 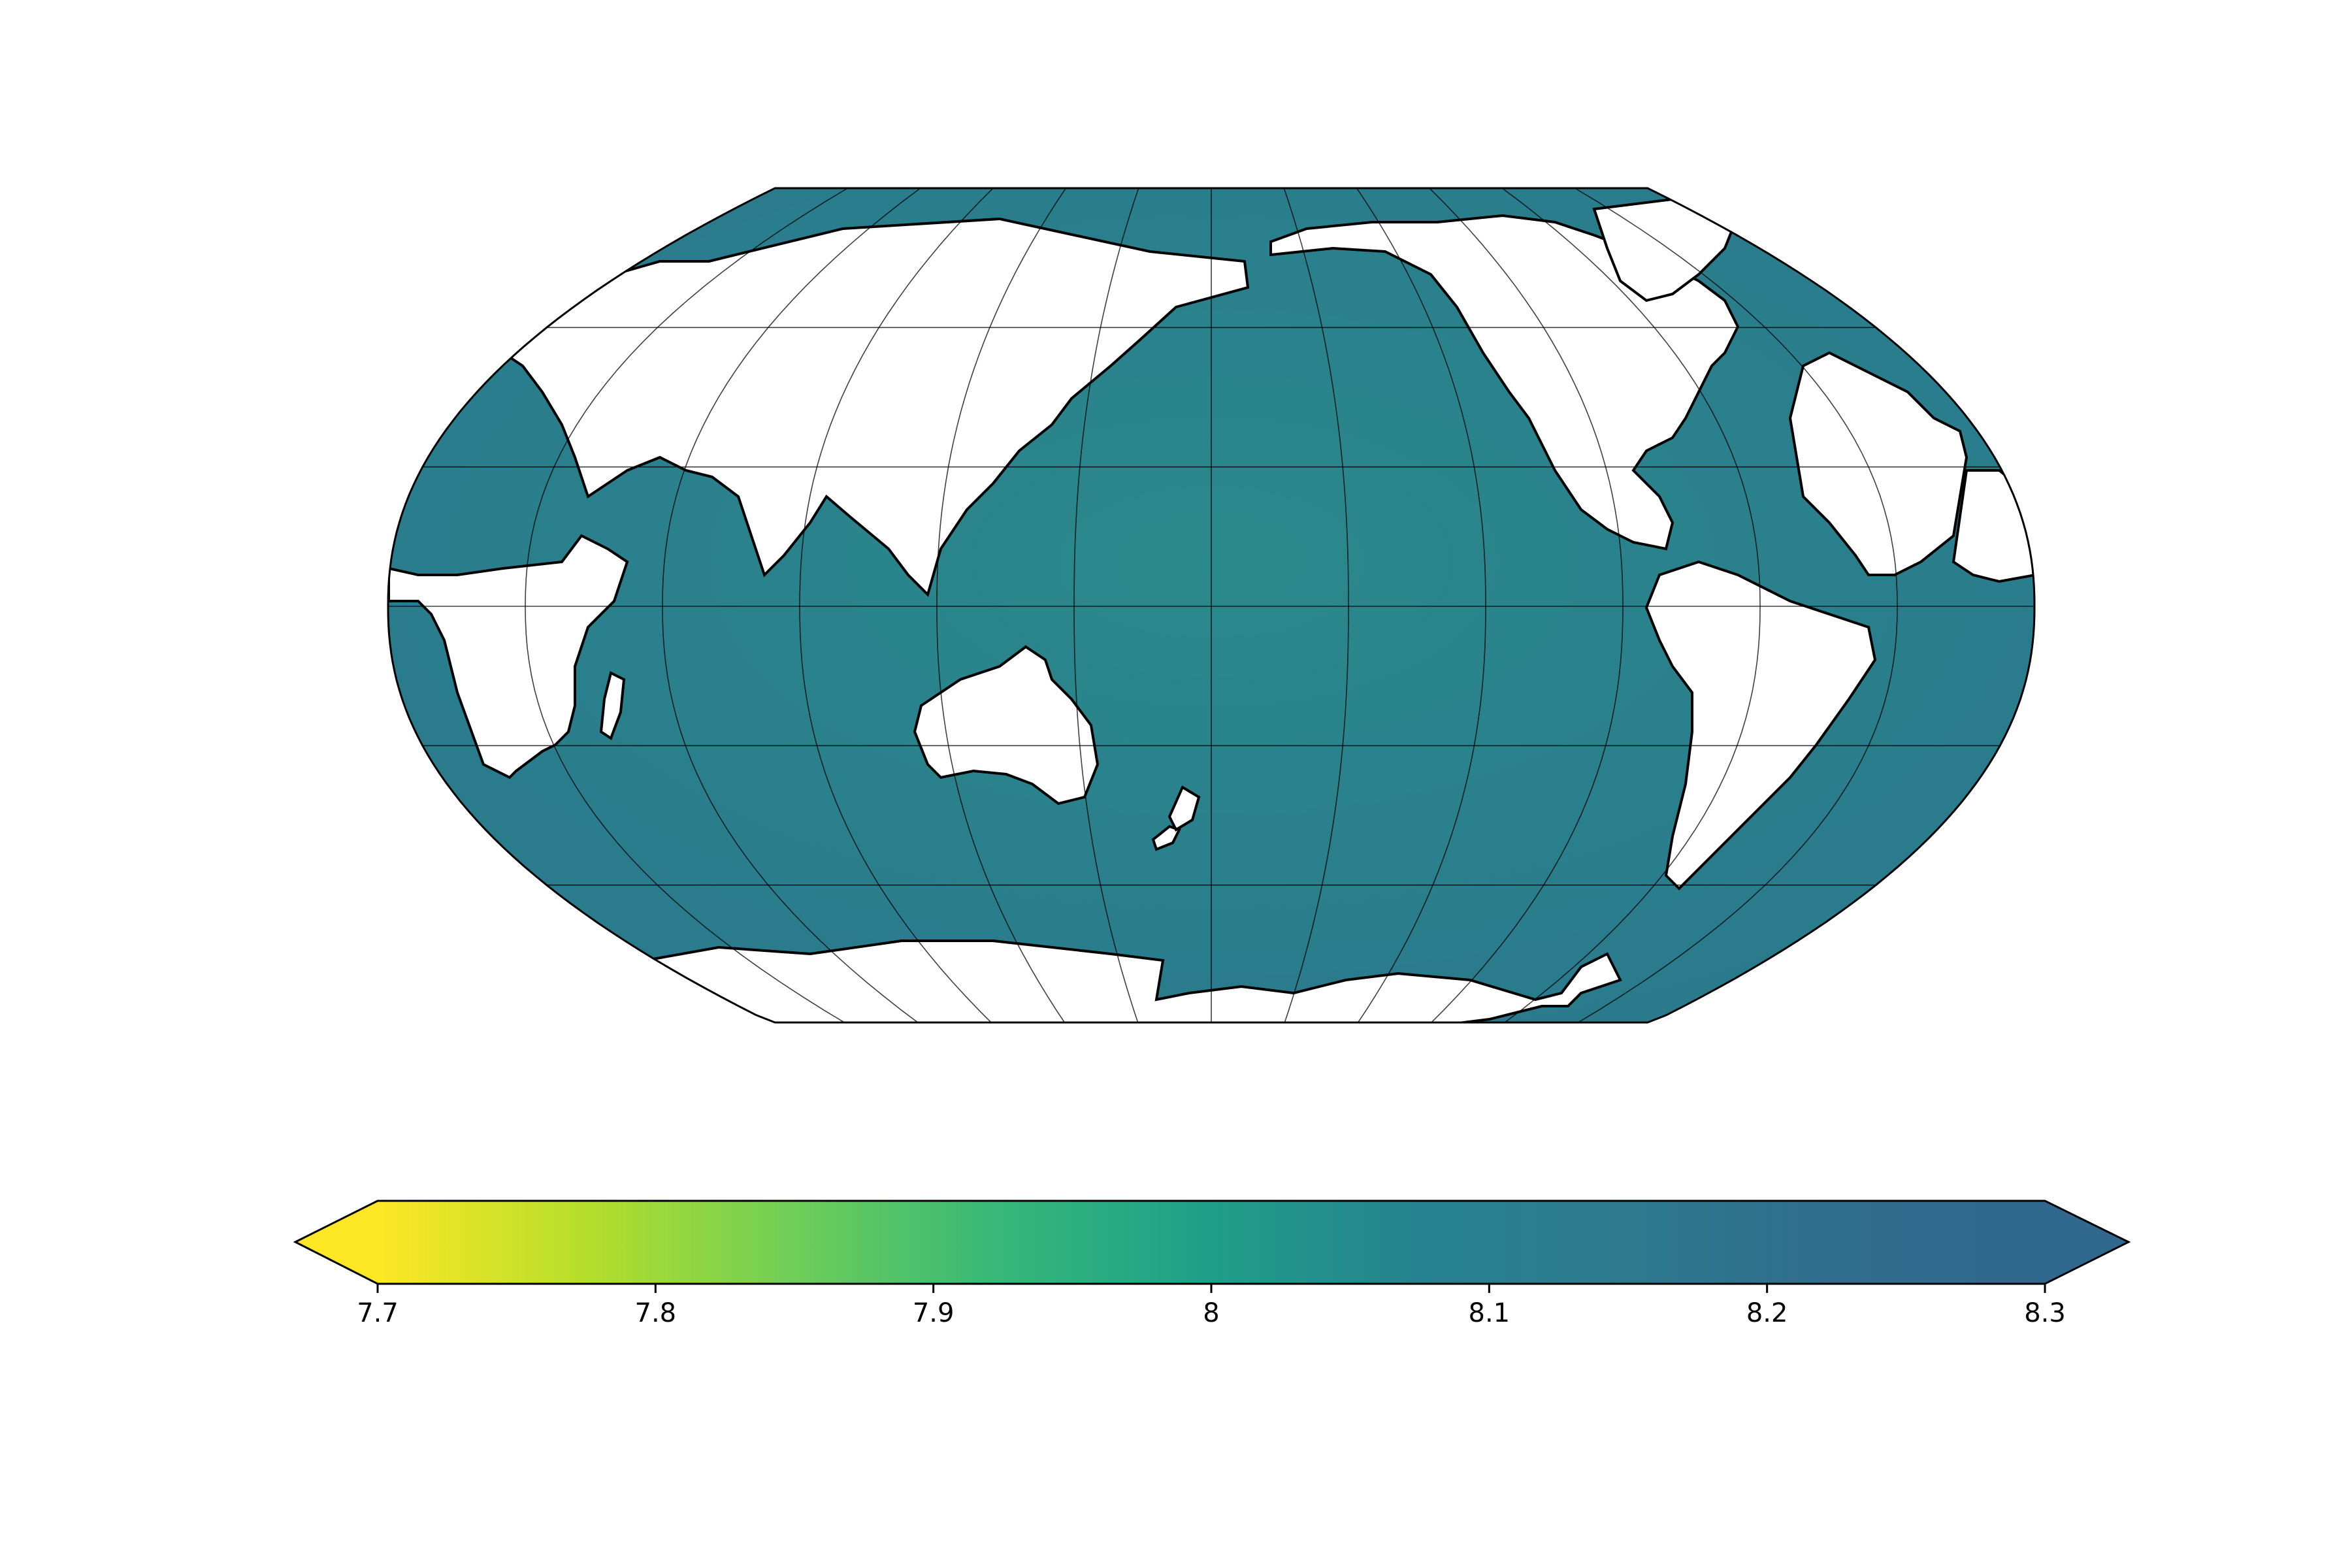 What do you see at coordinates (656, 1313) in the screenshot?
I see `colorbar-tick-label: 7.8` at bounding box center [656, 1313].